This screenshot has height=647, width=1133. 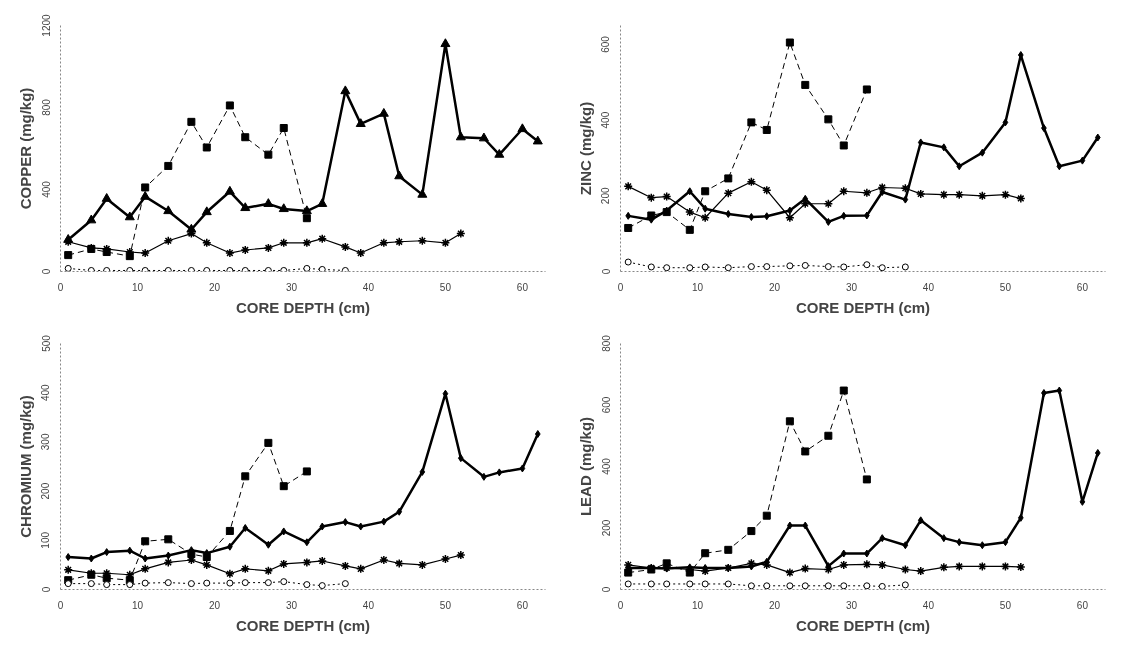 I want to click on y-axis-title: COPPER (mg/kg), so click(x=25, y=148).